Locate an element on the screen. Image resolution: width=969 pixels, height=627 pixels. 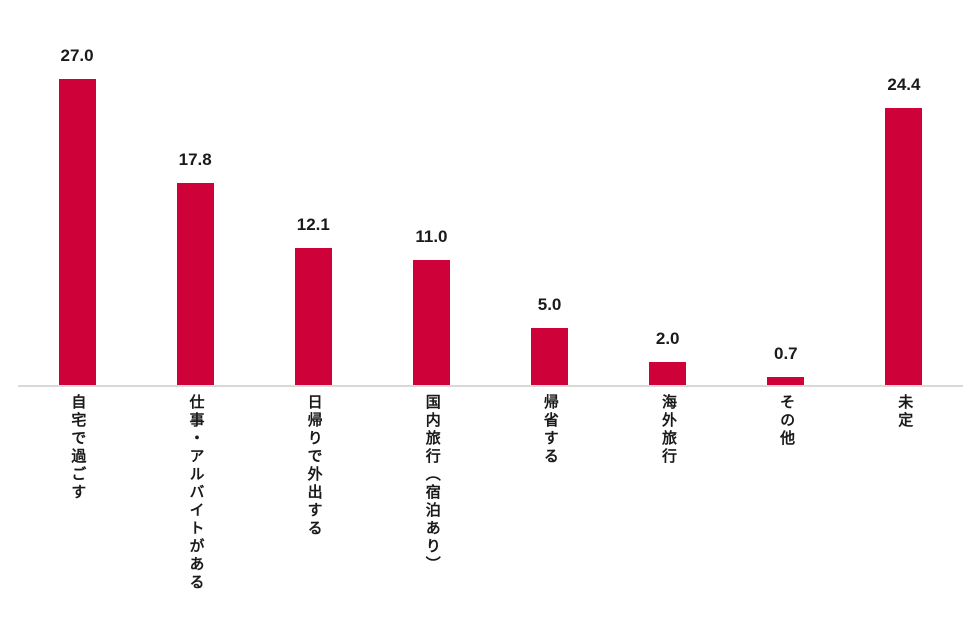
bar-category-label: 仕事・アルバイトがある is located at coordinates (196, 493).